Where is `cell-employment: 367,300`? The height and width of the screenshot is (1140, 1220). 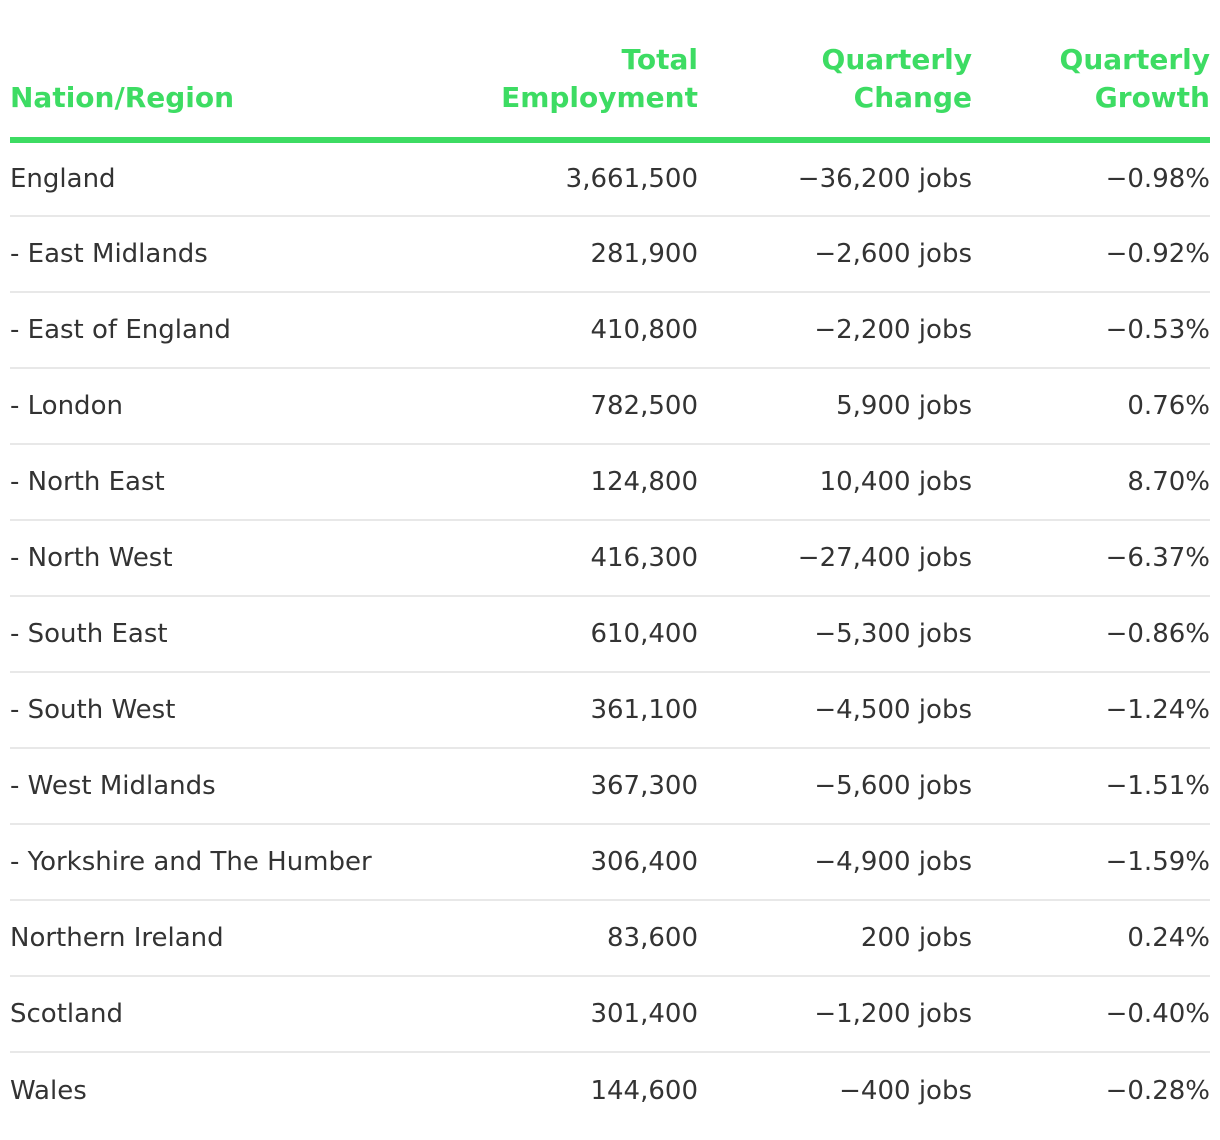
cell-employment: 367,300 is located at coordinates (599, 786).